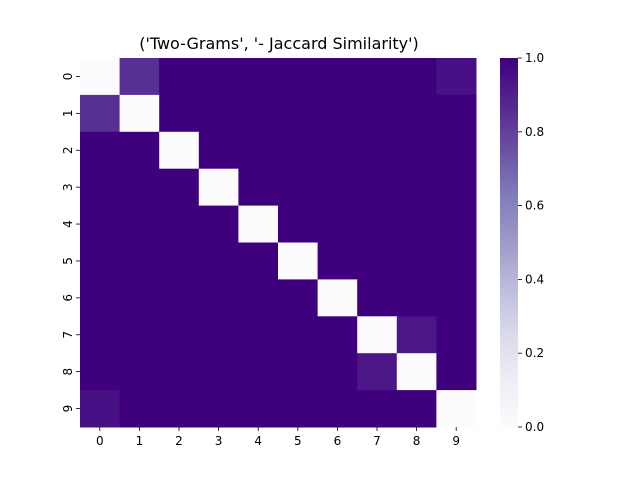 The height and width of the screenshot is (484, 640). What do you see at coordinates (68, 187) in the screenshot?
I see `y-tick-label: 3` at bounding box center [68, 187].